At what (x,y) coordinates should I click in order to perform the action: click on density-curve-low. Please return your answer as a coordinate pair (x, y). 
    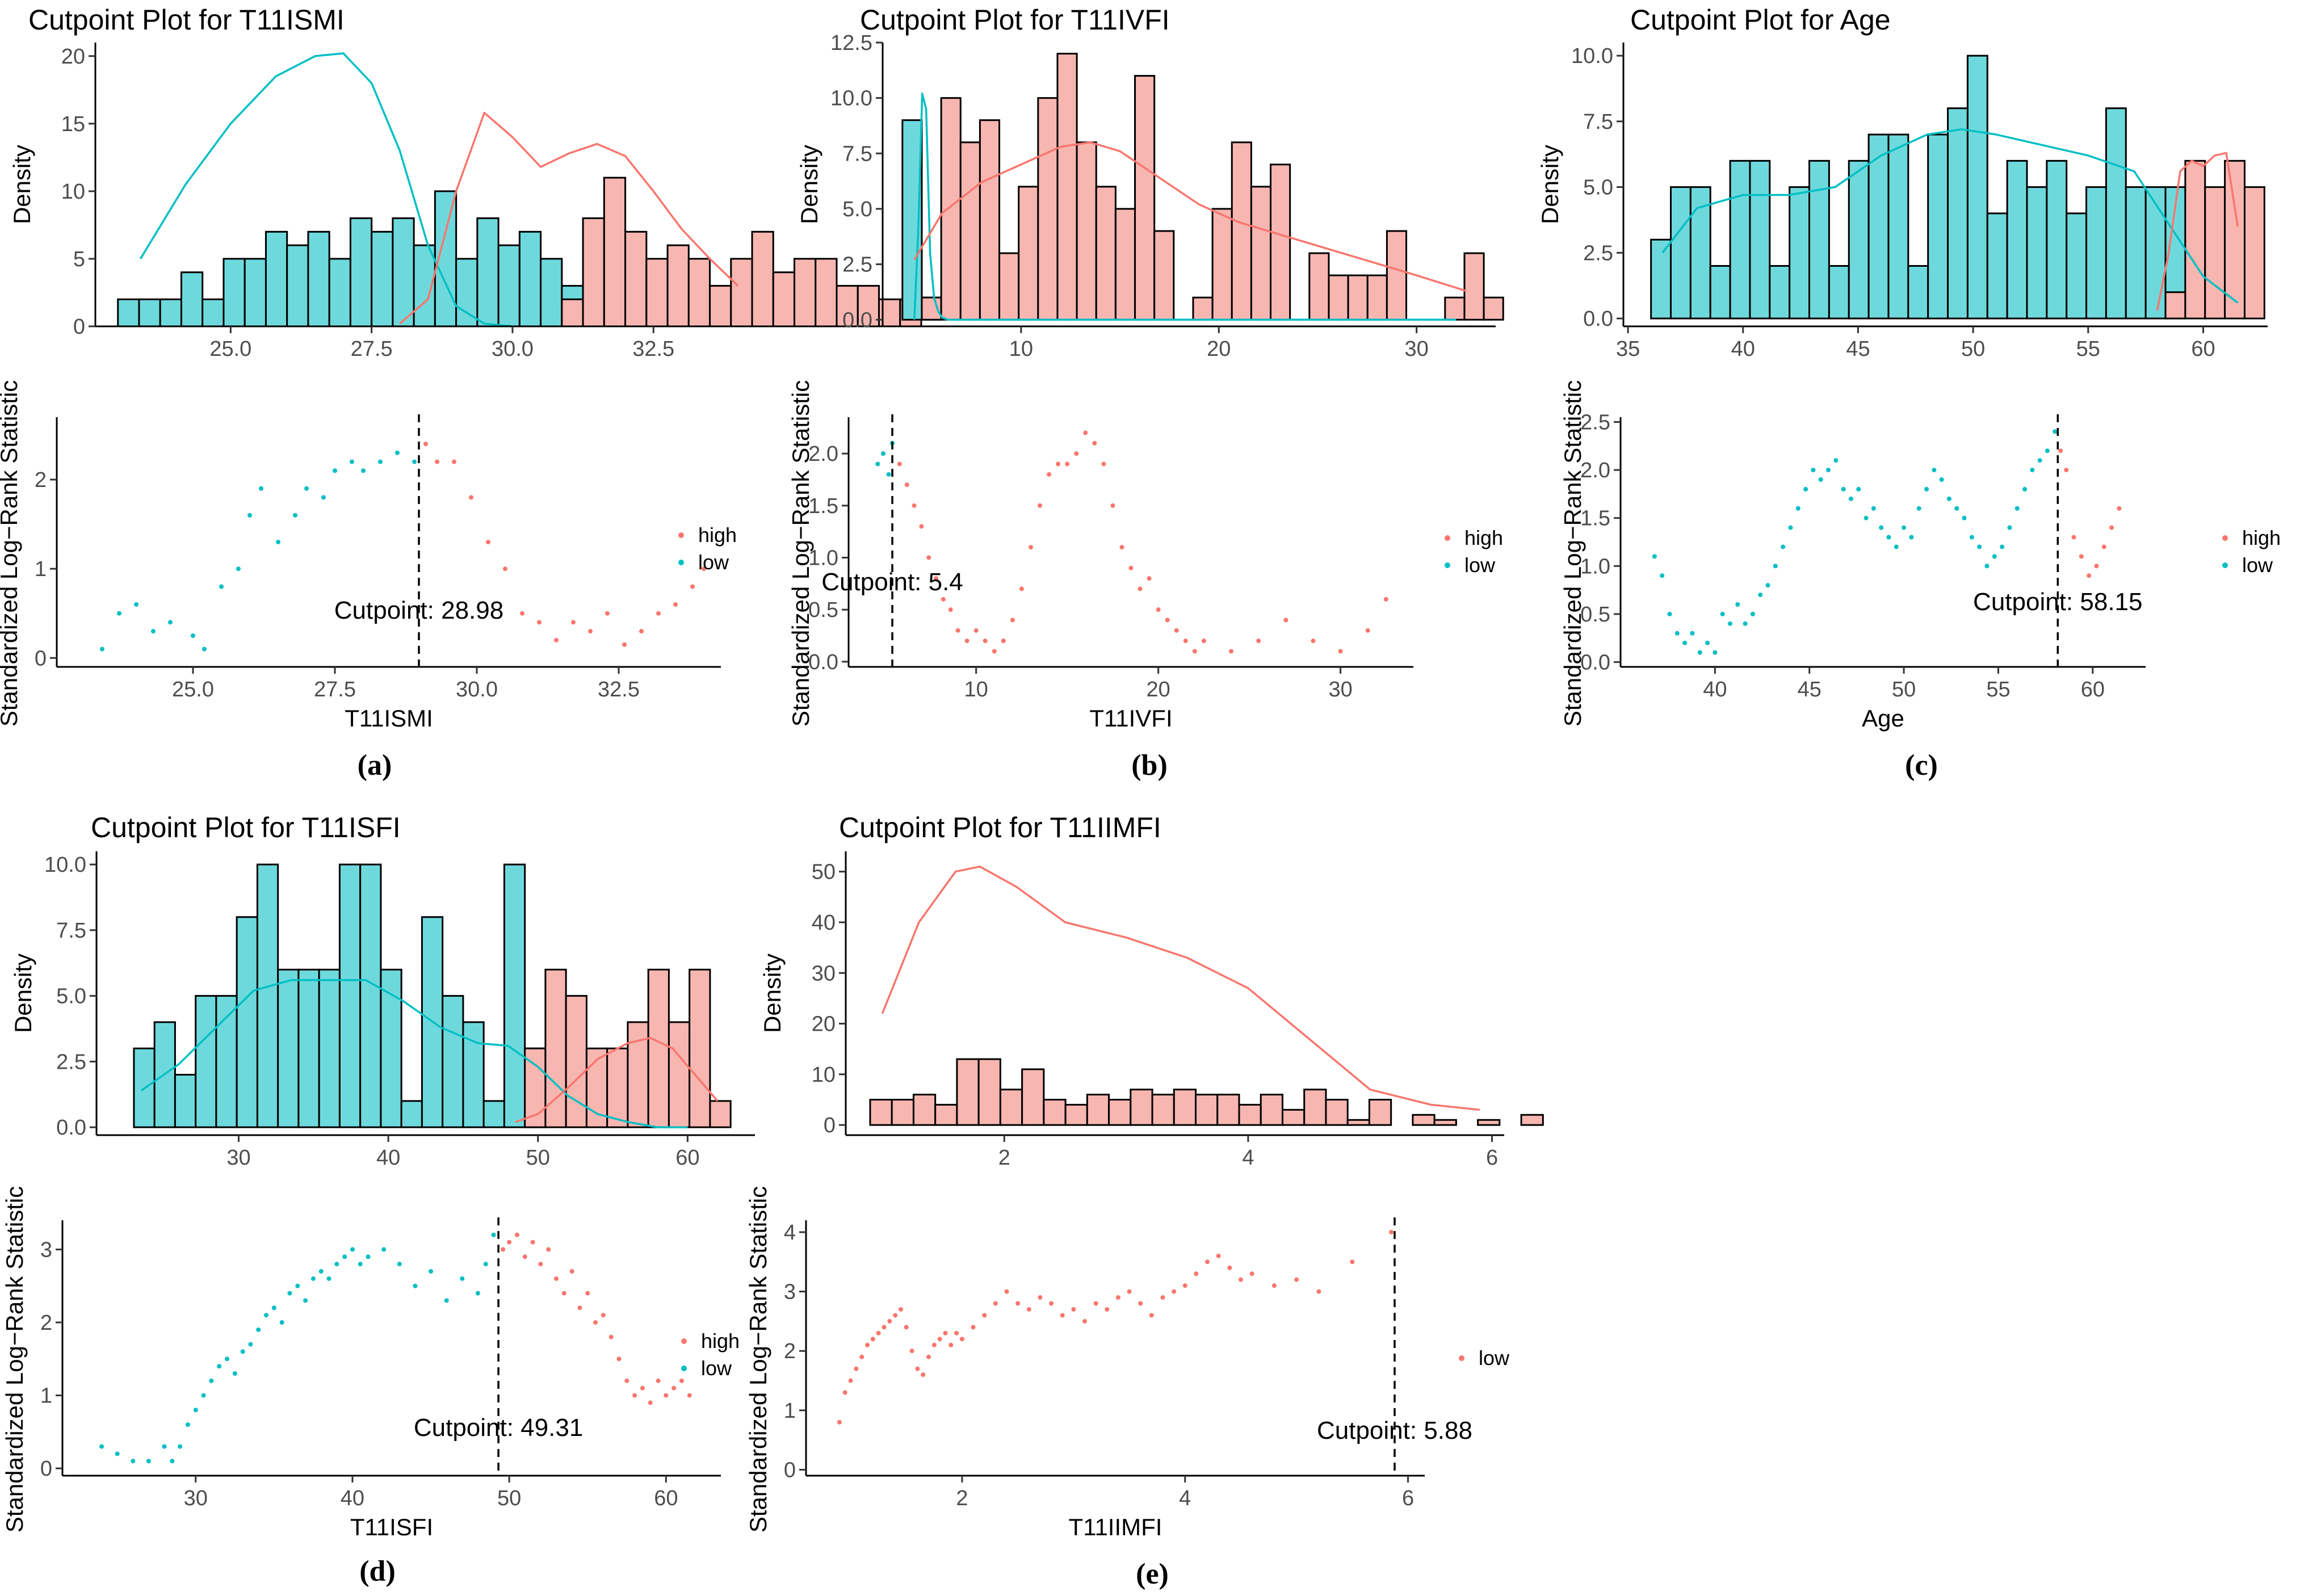
    Looking at the image, I should click on (1185, 207).